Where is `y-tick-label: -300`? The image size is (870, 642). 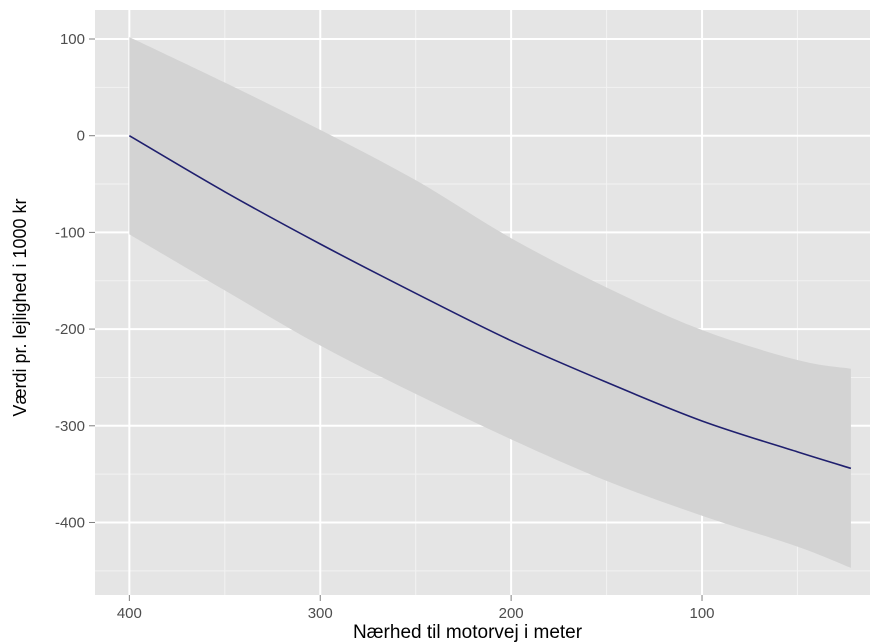 y-tick-label: -300 is located at coordinates (70, 426).